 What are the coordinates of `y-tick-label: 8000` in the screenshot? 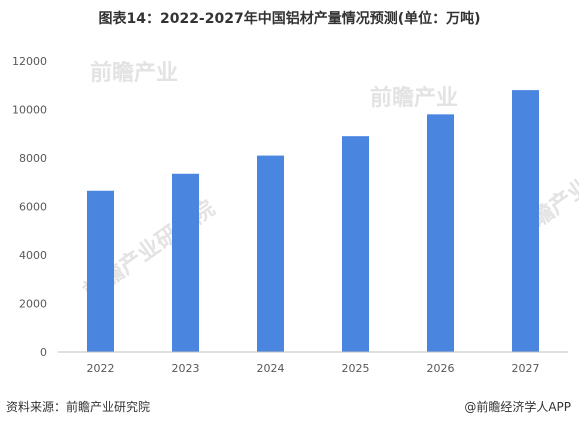 It's located at (33, 158).